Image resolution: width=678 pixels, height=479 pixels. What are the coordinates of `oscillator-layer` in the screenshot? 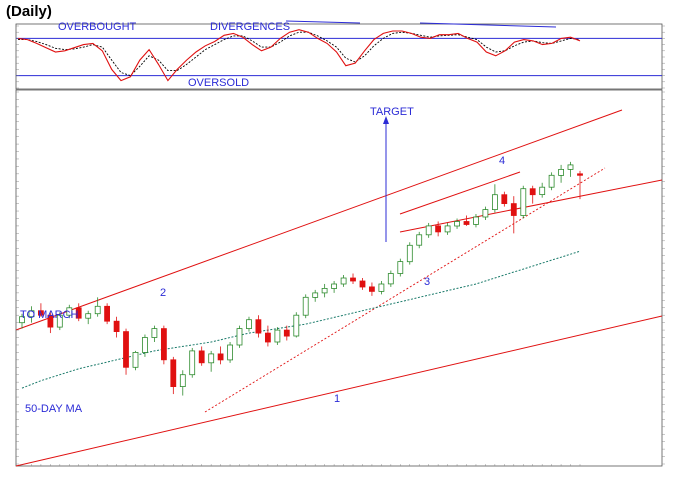 It's located at (339, 51).